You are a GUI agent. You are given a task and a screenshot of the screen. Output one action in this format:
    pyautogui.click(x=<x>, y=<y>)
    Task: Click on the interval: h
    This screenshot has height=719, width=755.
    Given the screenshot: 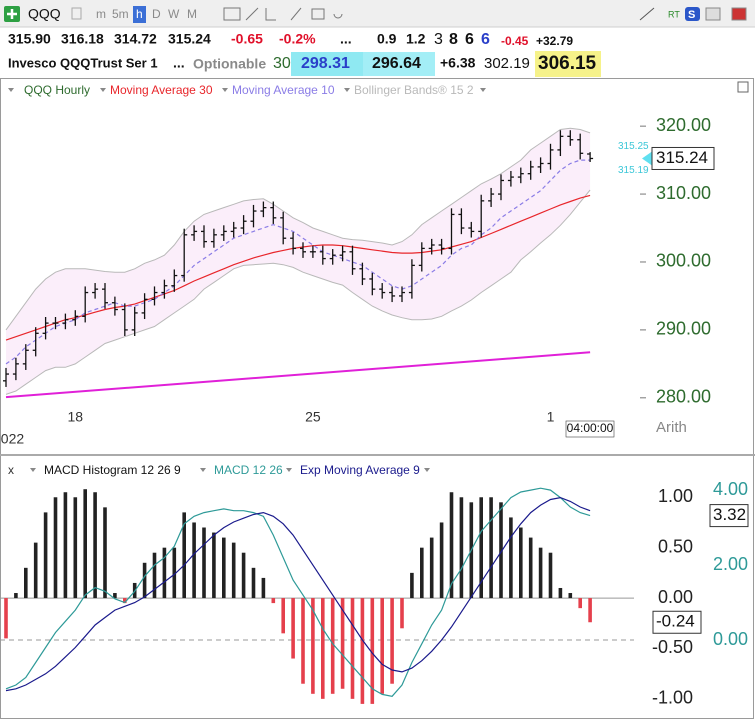 What is the action you would take?
    pyautogui.click(x=139, y=14)
    